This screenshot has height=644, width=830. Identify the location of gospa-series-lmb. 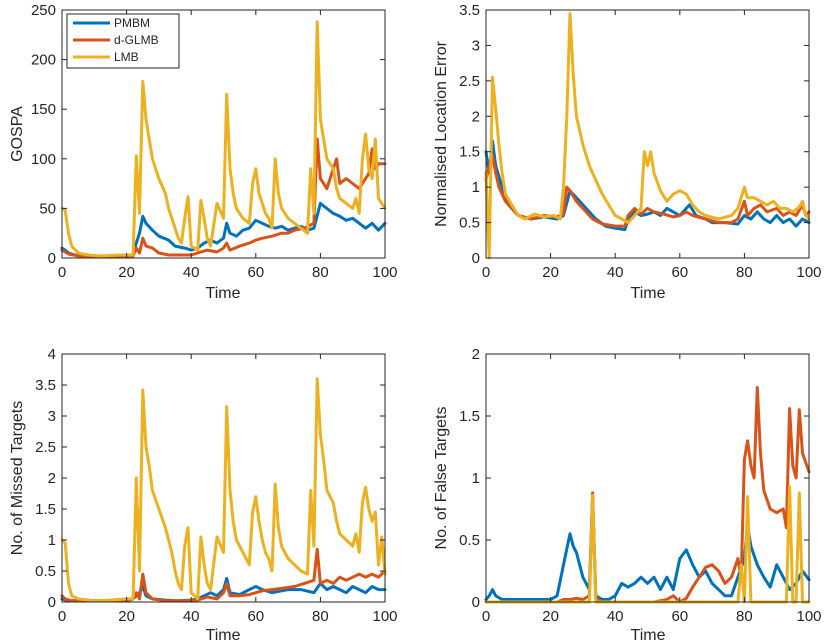
(223, 139).